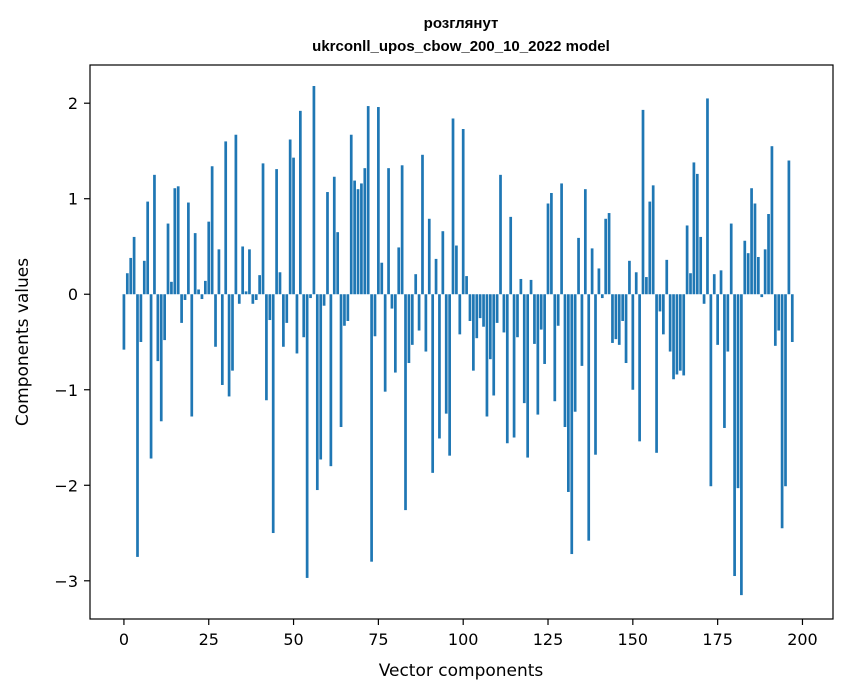 This screenshot has height=696, width=847. What do you see at coordinates (293, 639) in the screenshot?
I see `x-tick-label: 50` at bounding box center [293, 639].